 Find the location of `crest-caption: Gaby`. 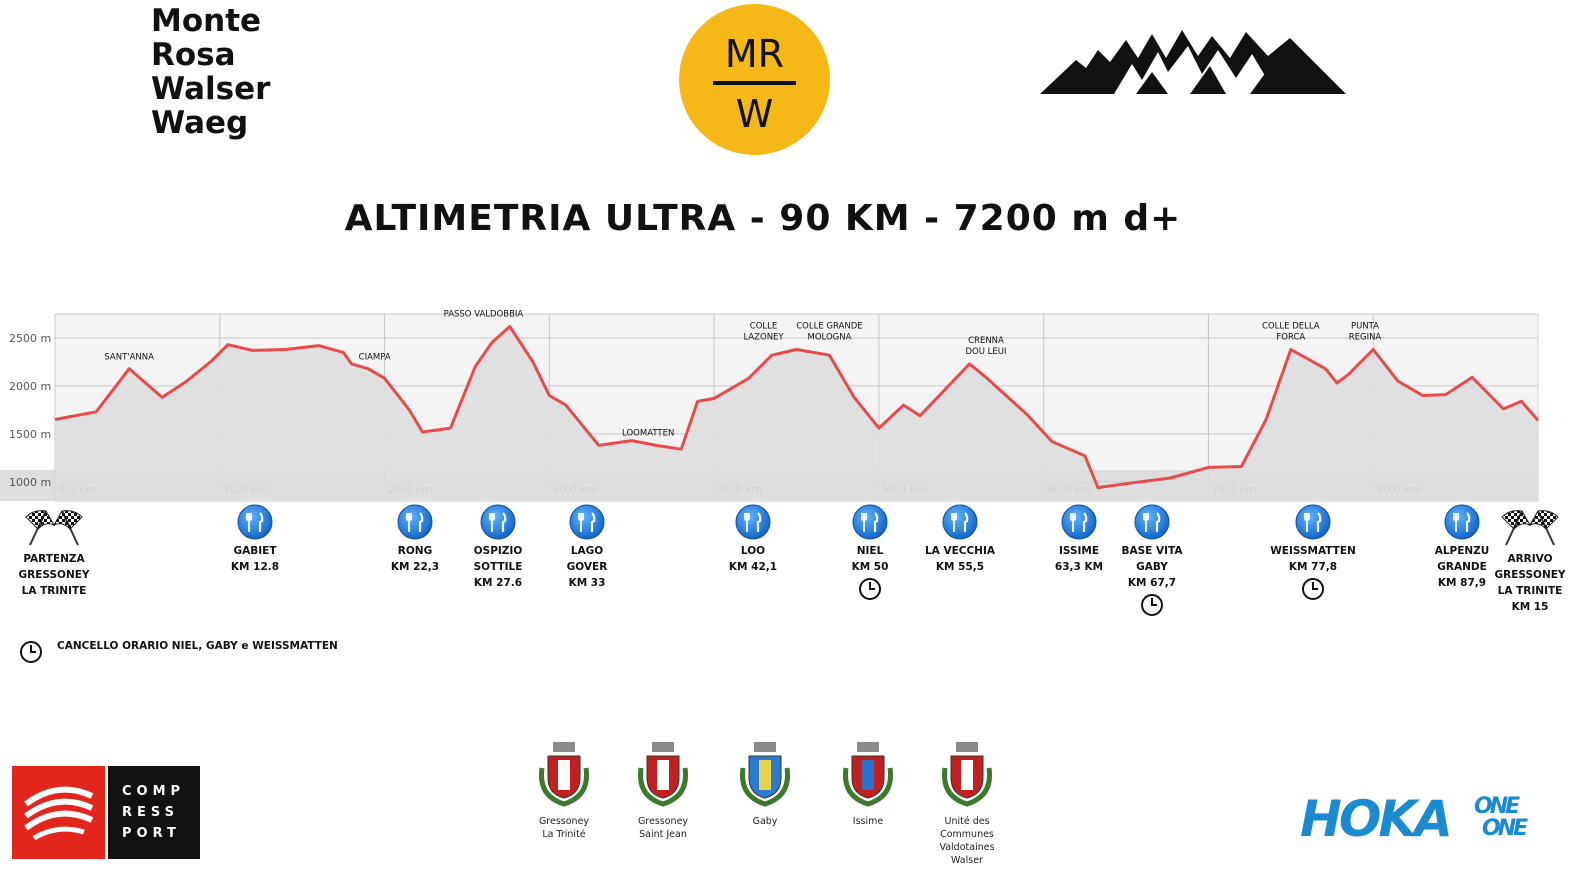

crest-caption: Gaby is located at coordinates (765, 821).